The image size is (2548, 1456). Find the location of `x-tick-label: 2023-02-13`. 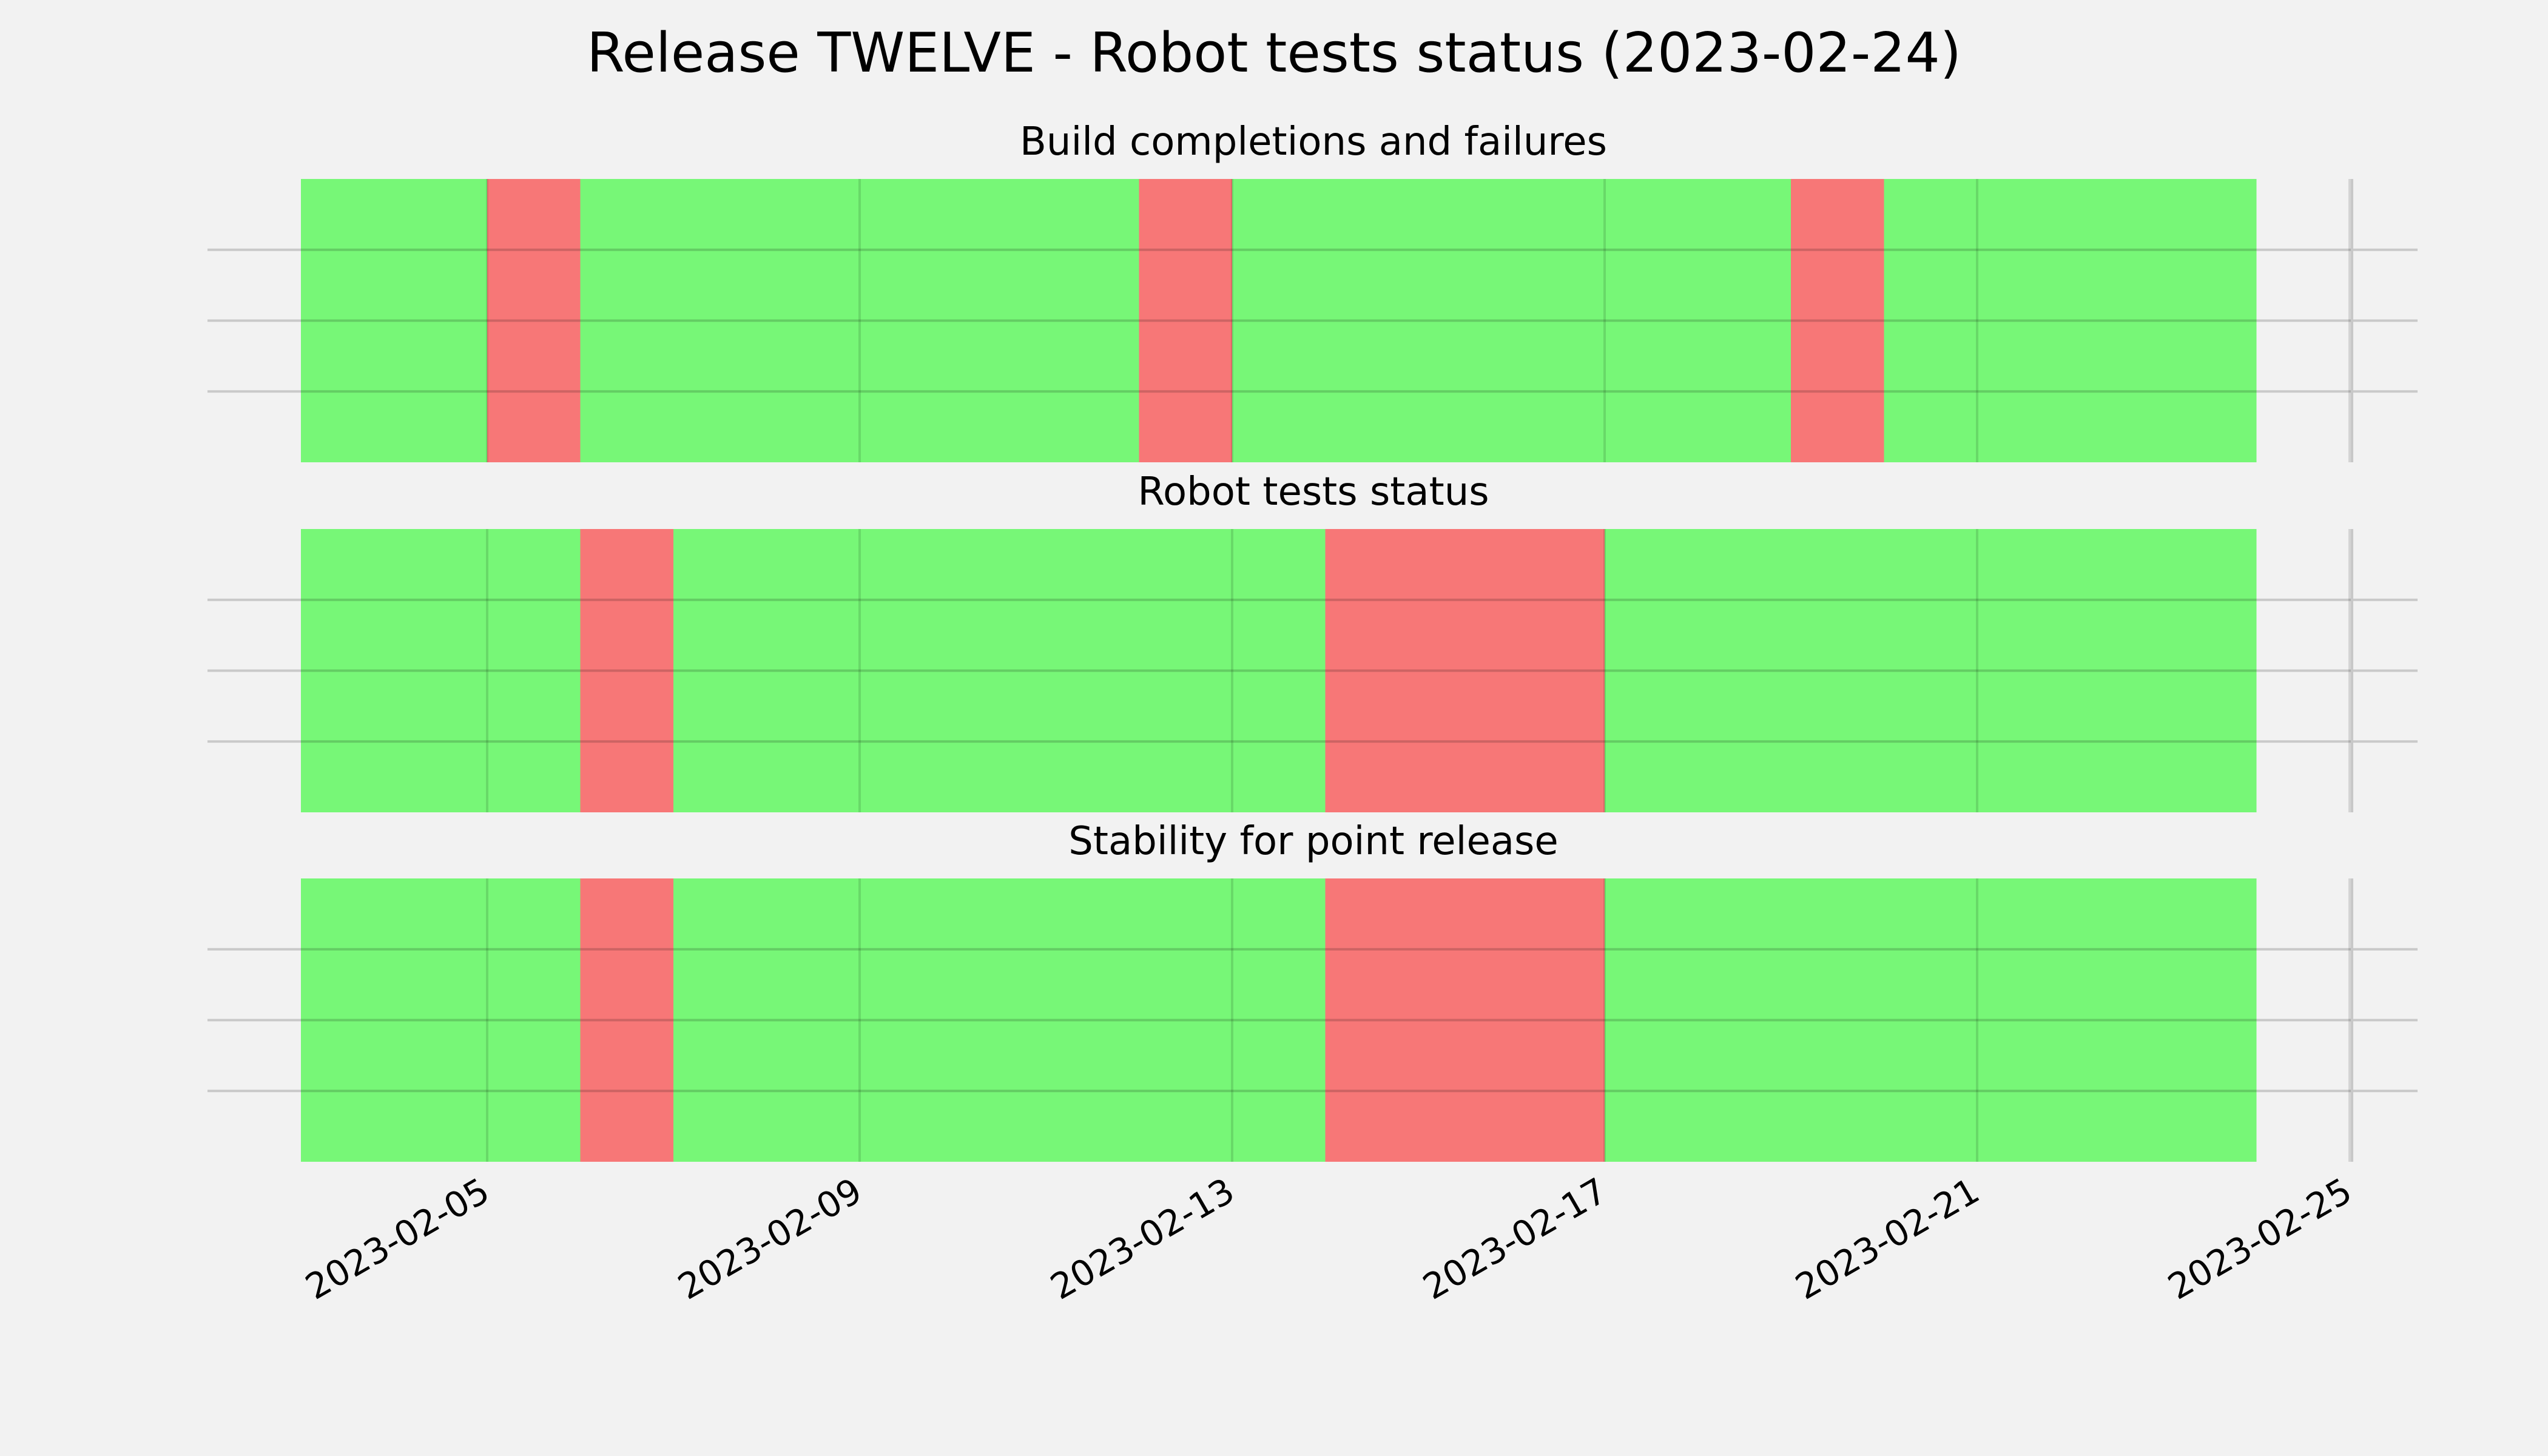

x-tick-label: 2023-02-13 is located at coordinates (1142, 1238).